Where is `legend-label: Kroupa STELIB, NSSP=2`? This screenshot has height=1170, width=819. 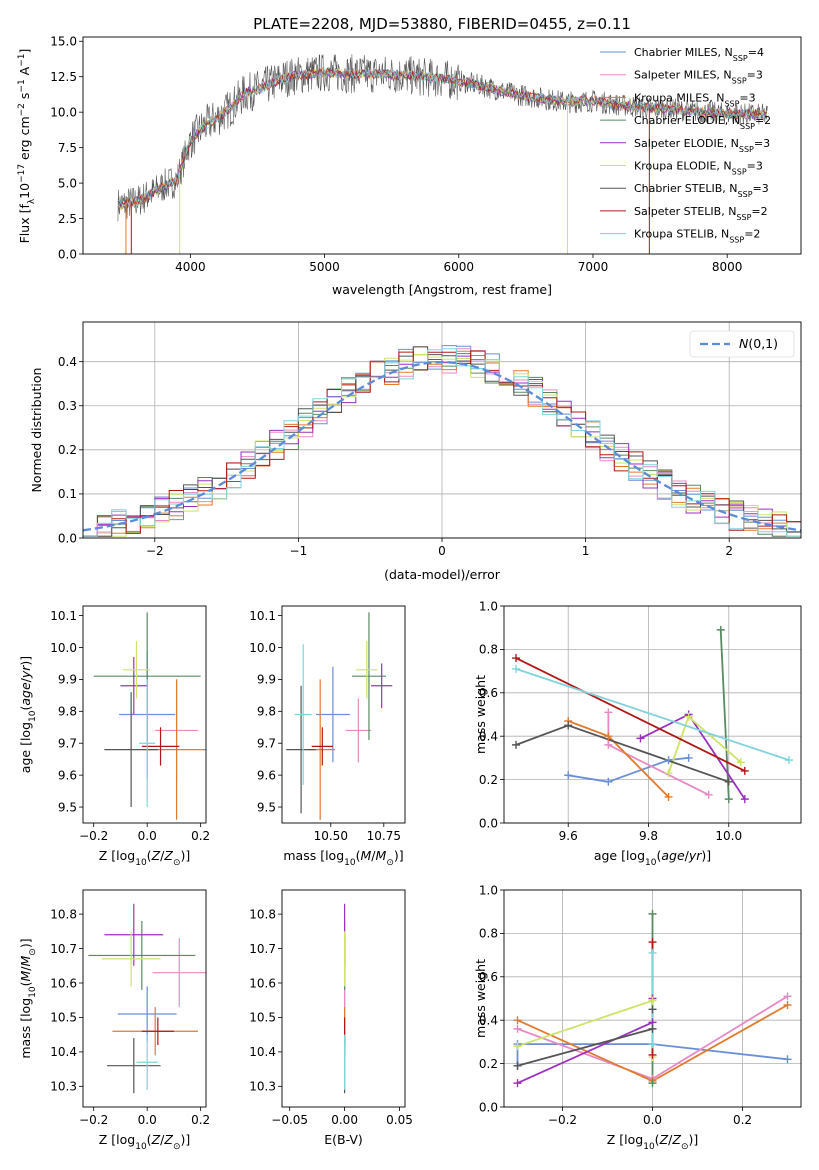
legend-label: Kroupa STELIB, NSSP=2 is located at coordinates (697, 236).